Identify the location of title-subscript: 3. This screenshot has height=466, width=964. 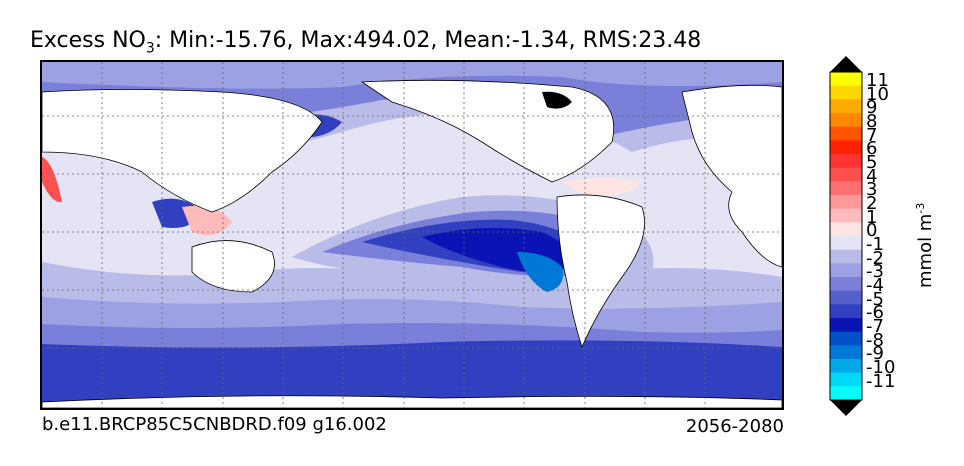
(150, 48).